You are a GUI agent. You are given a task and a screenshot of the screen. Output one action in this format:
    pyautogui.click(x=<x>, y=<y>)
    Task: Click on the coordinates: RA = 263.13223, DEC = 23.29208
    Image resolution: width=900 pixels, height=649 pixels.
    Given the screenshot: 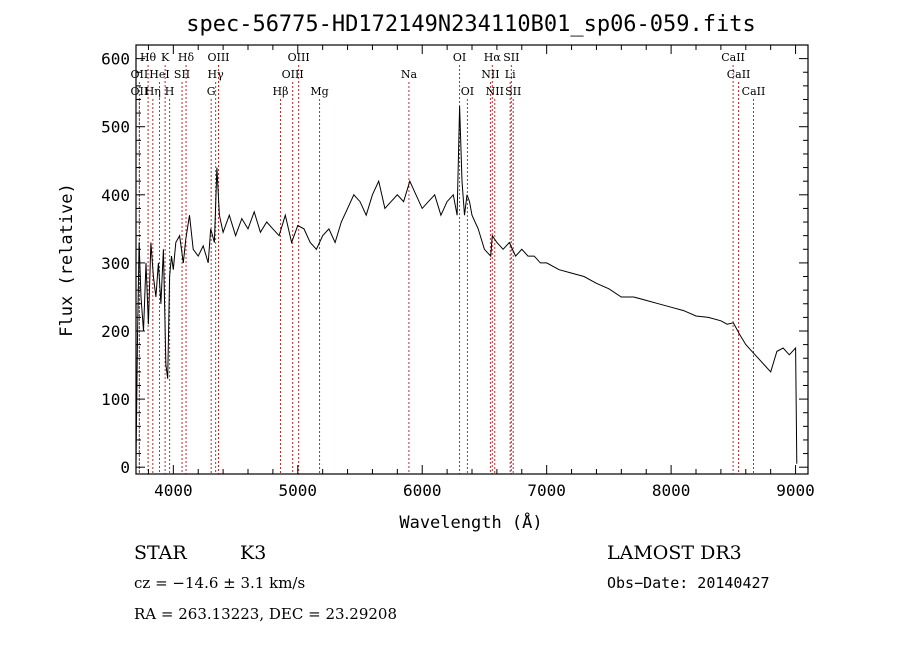 What is the action you would take?
    pyautogui.click(x=265, y=614)
    